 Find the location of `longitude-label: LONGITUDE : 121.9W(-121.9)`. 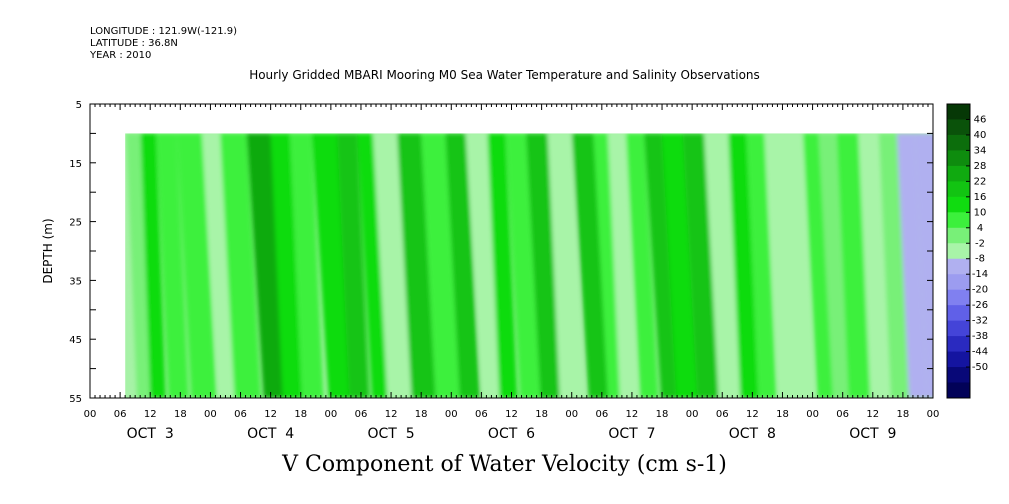

longitude-label: LONGITUDE : 121.9W(-121.9) is located at coordinates (163, 31).